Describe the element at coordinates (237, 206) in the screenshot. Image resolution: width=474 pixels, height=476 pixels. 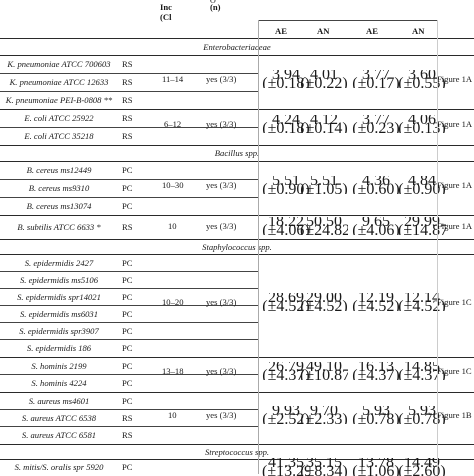
I see `table-row: B. cereus ms13074 PC` at that location.